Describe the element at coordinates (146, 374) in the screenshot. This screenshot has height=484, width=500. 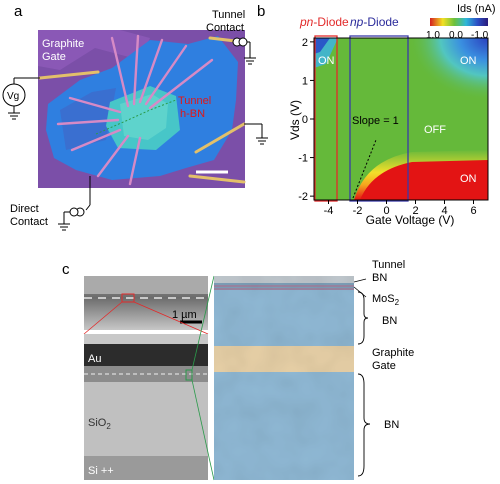
I see `stack-layer` at that location.